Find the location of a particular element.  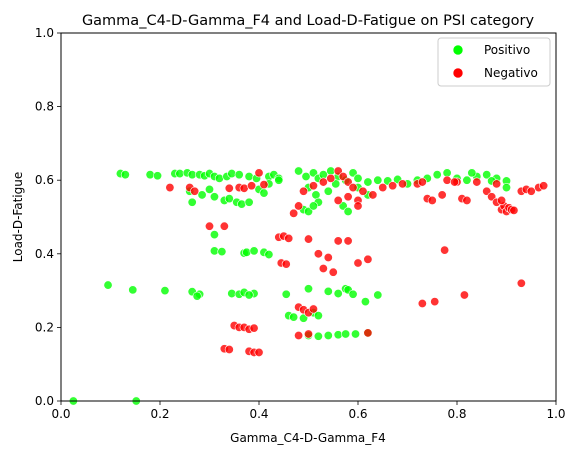

x-tick-label-2: 0.4 is located at coordinates (258, 414).